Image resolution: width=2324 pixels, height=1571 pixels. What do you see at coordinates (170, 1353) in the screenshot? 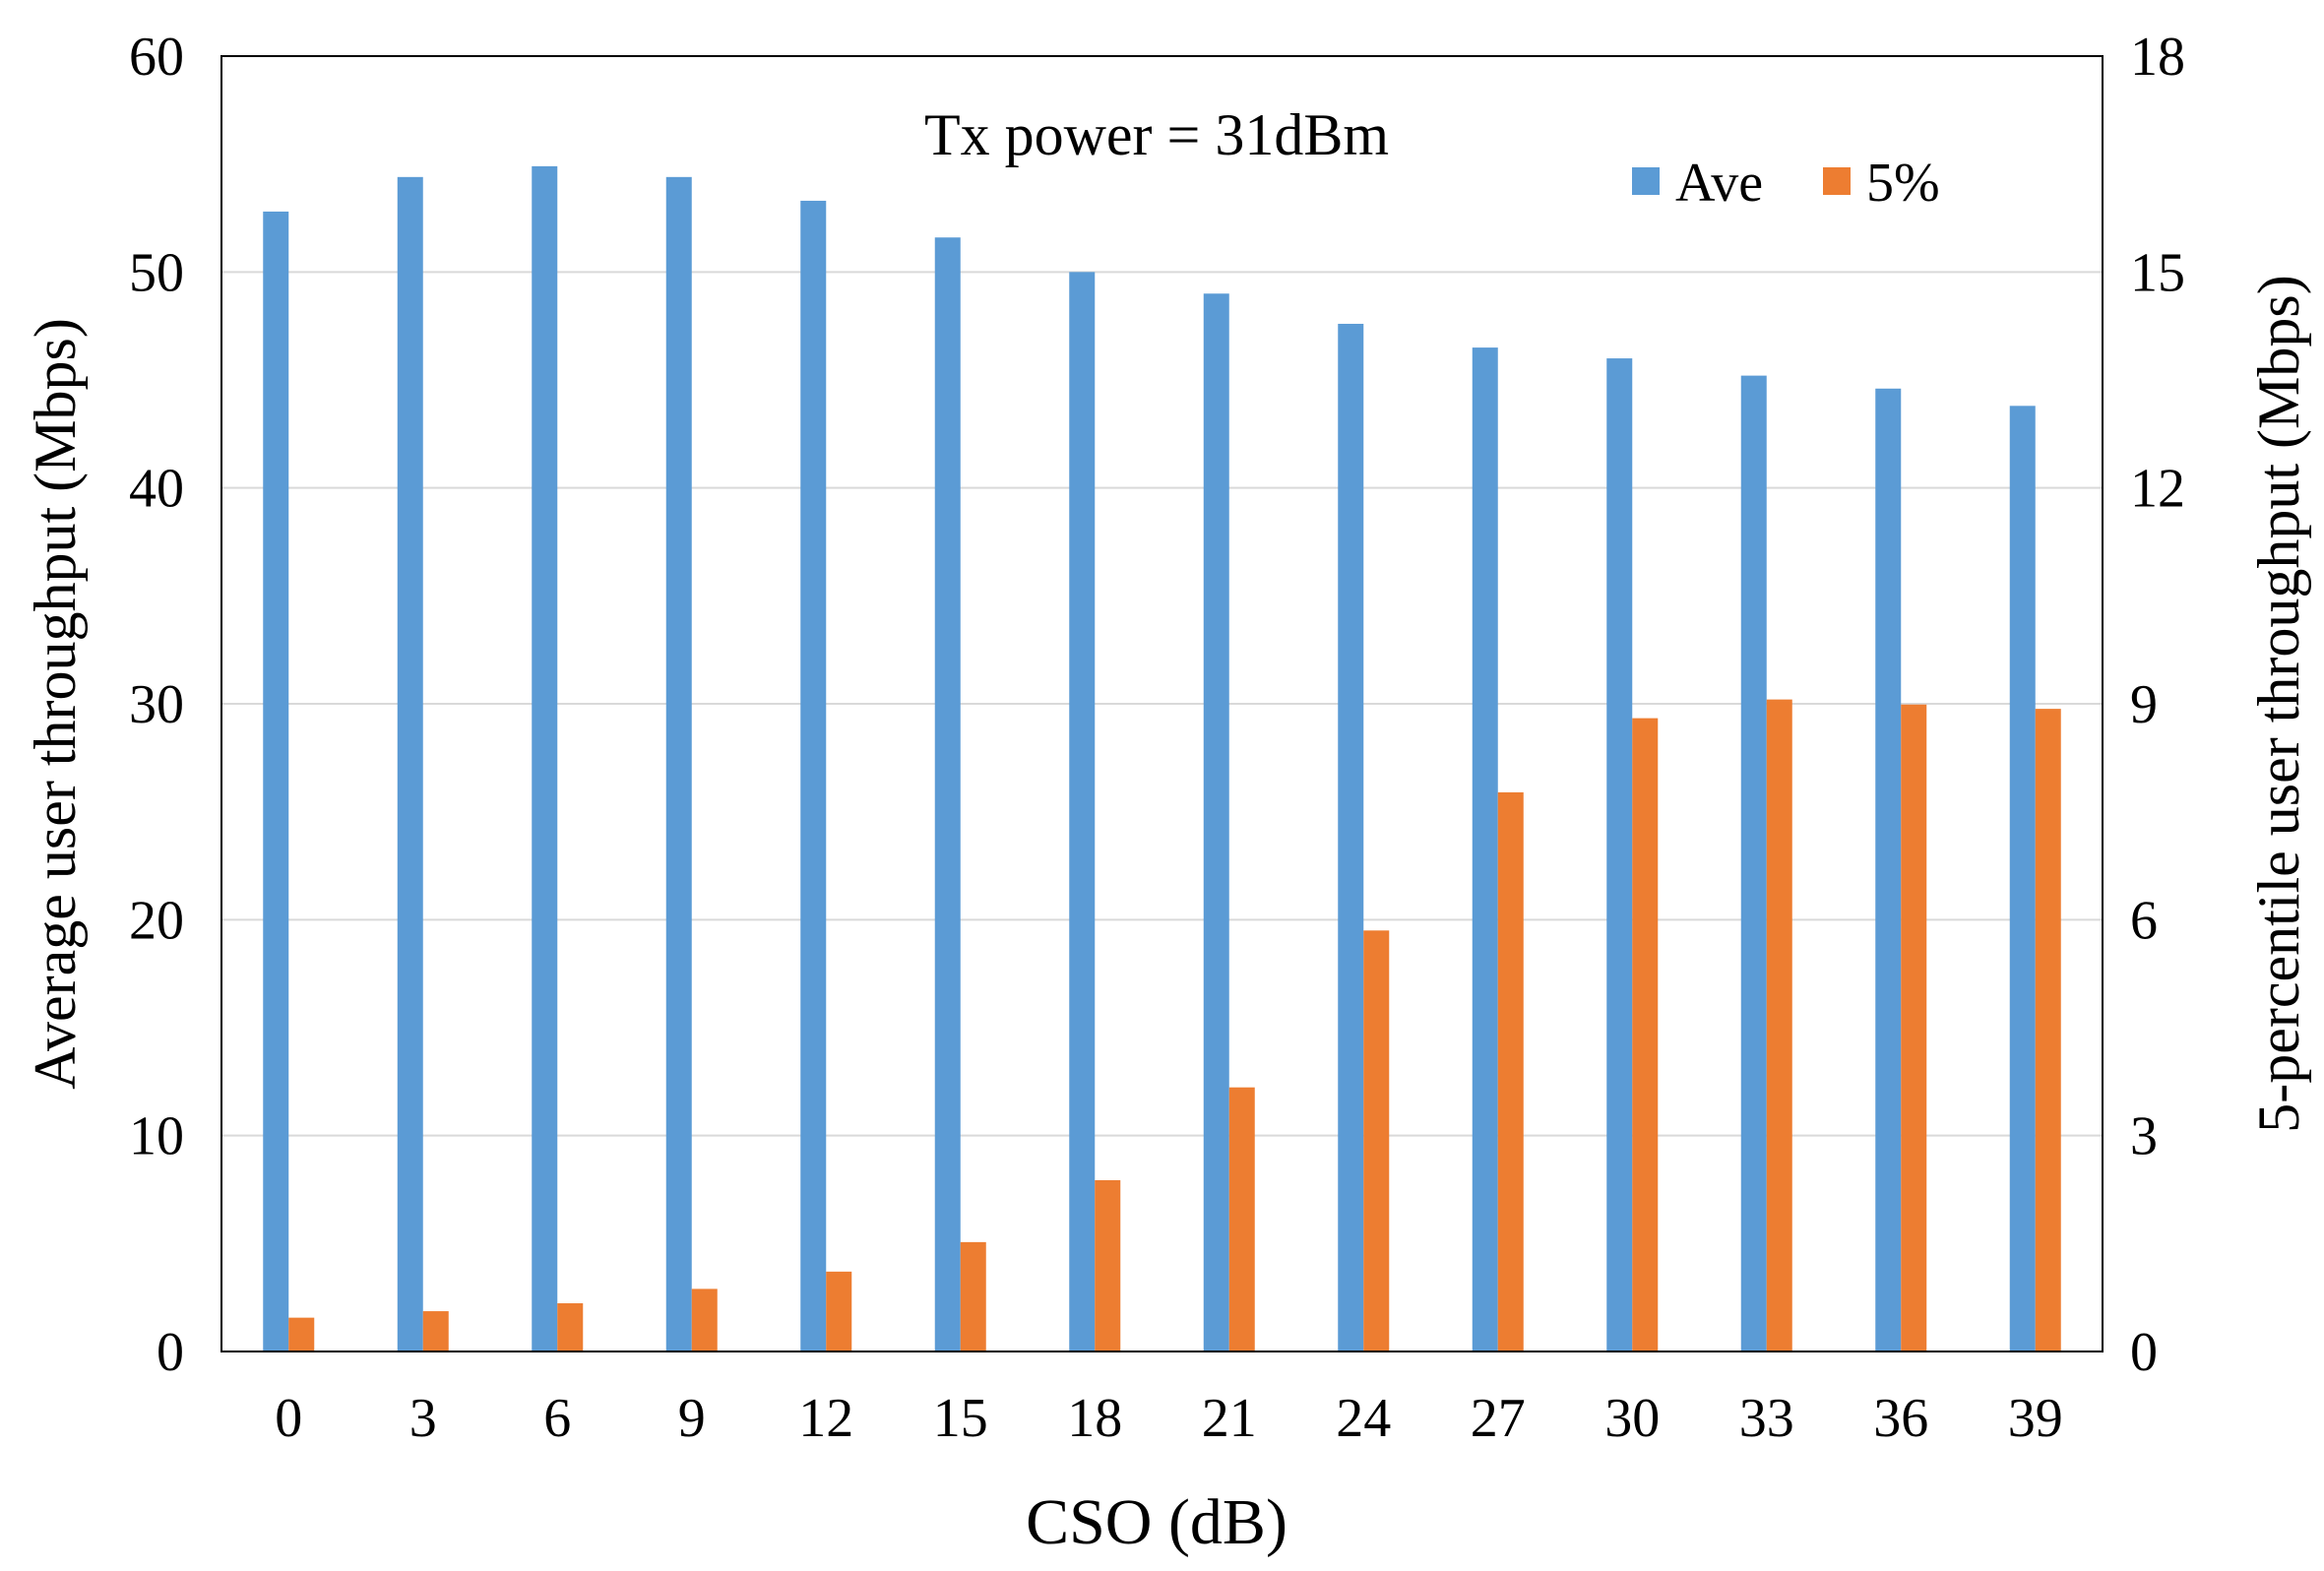
I see `y-tick-label-left: 0` at bounding box center [170, 1353].